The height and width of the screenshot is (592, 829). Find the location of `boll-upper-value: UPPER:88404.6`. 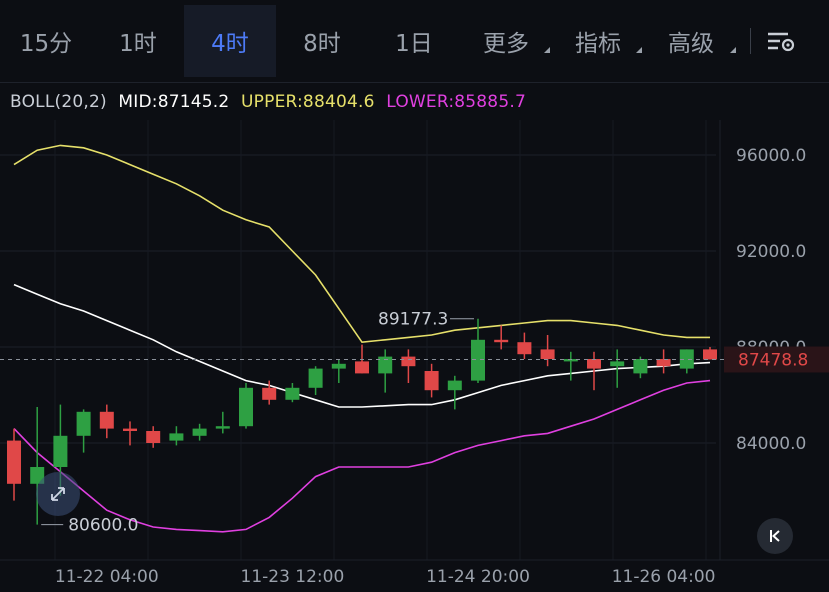

boll-upper-value: UPPER:88404.6 is located at coordinates (308, 102).